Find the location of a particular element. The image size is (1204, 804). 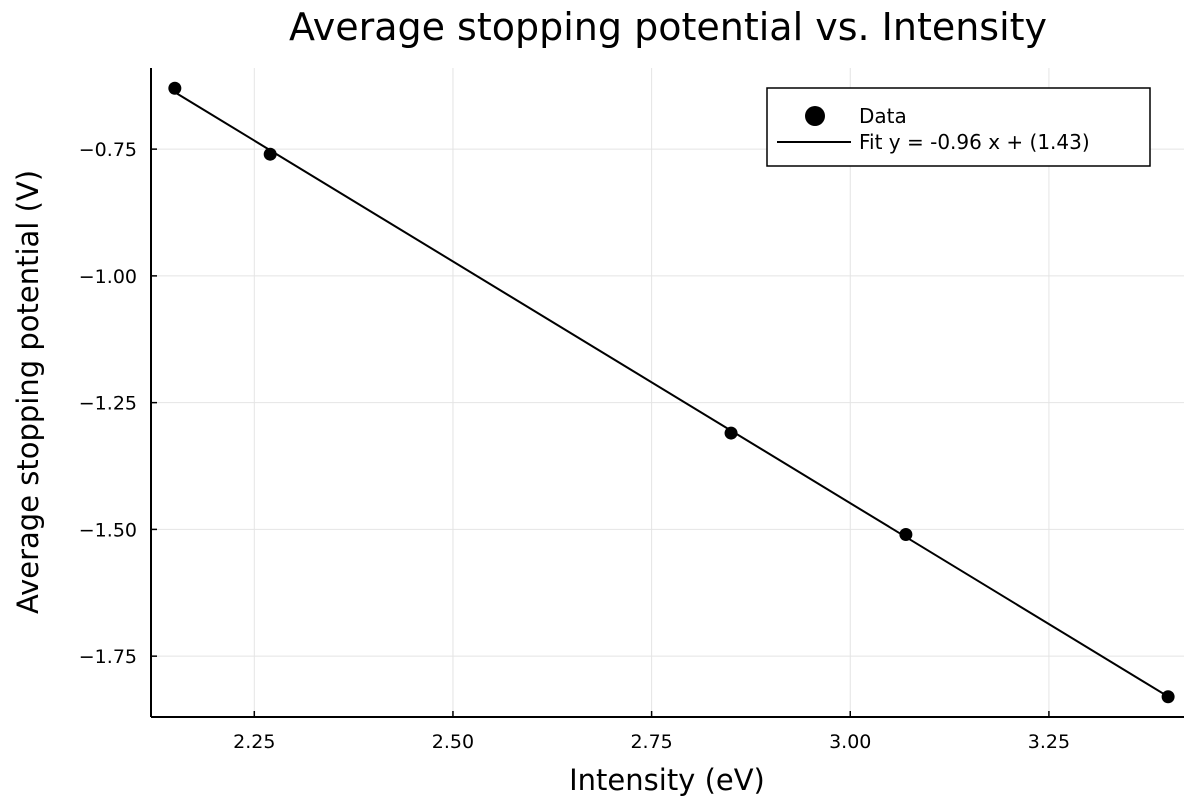

y-tick-label: −0.75 is located at coordinates (108, 150).